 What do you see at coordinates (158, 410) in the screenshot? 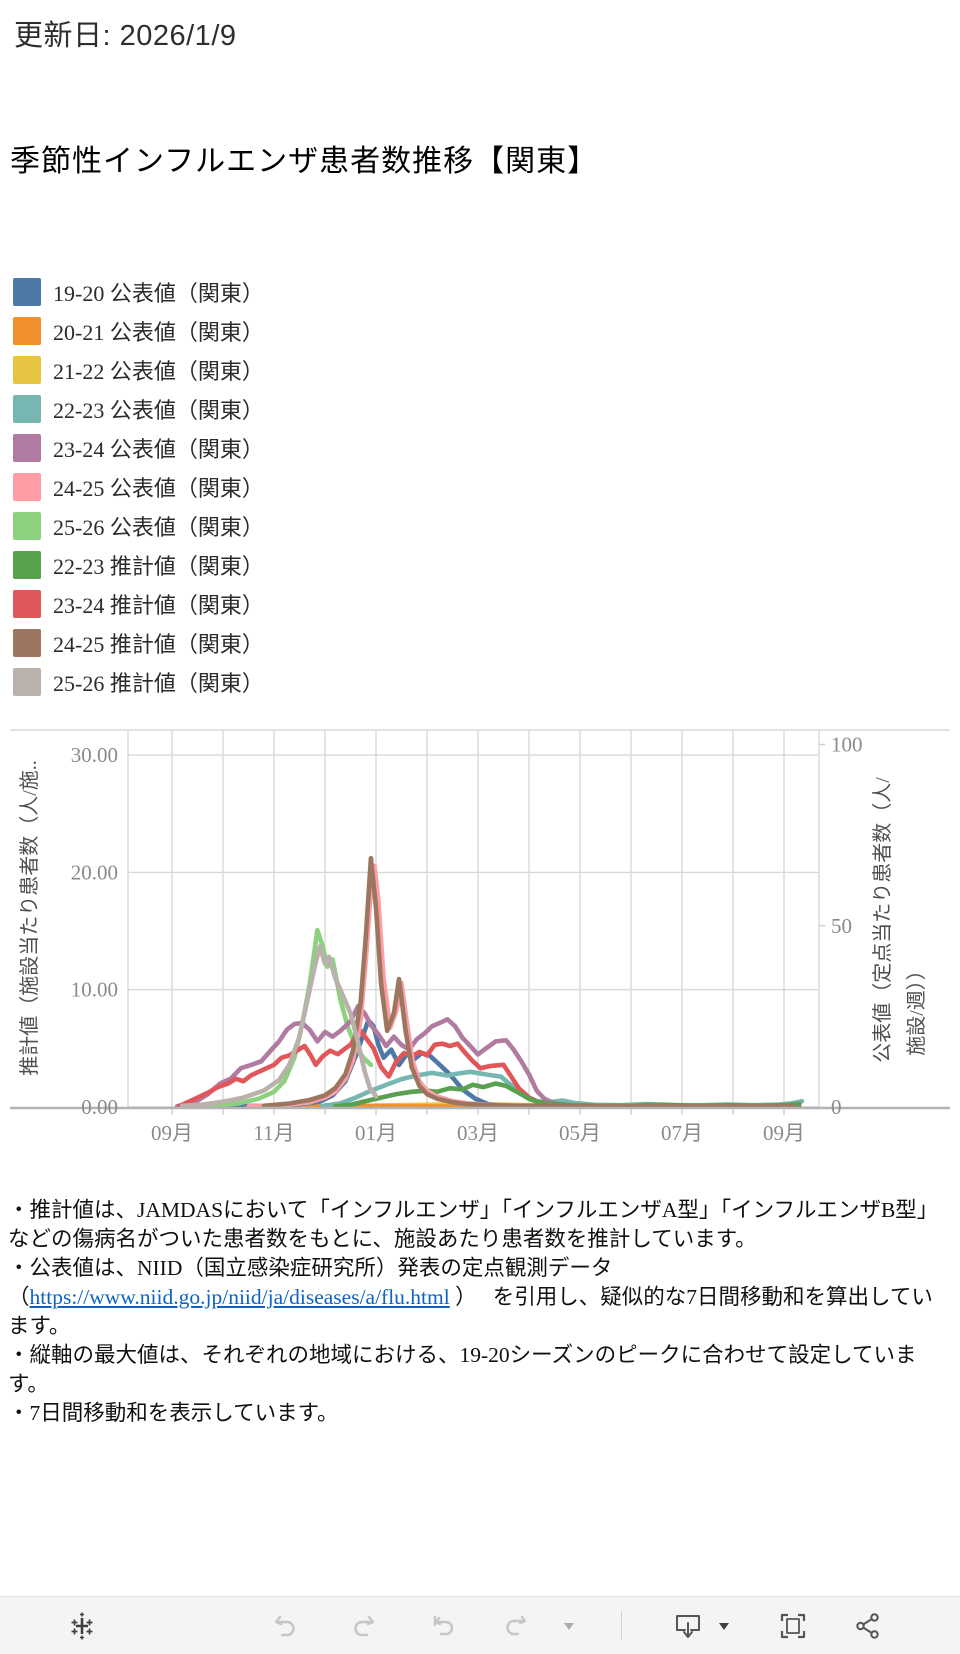
I see `legend-label: 22-23 公表値（関東）` at bounding box center [158, 410].